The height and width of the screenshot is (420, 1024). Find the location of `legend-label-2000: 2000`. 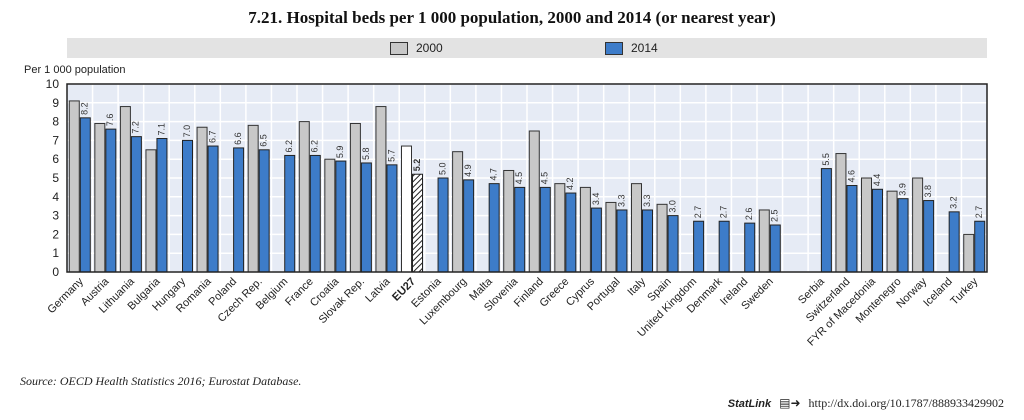

legend-label-2000: 2000 is located at coordinates (429, 48).